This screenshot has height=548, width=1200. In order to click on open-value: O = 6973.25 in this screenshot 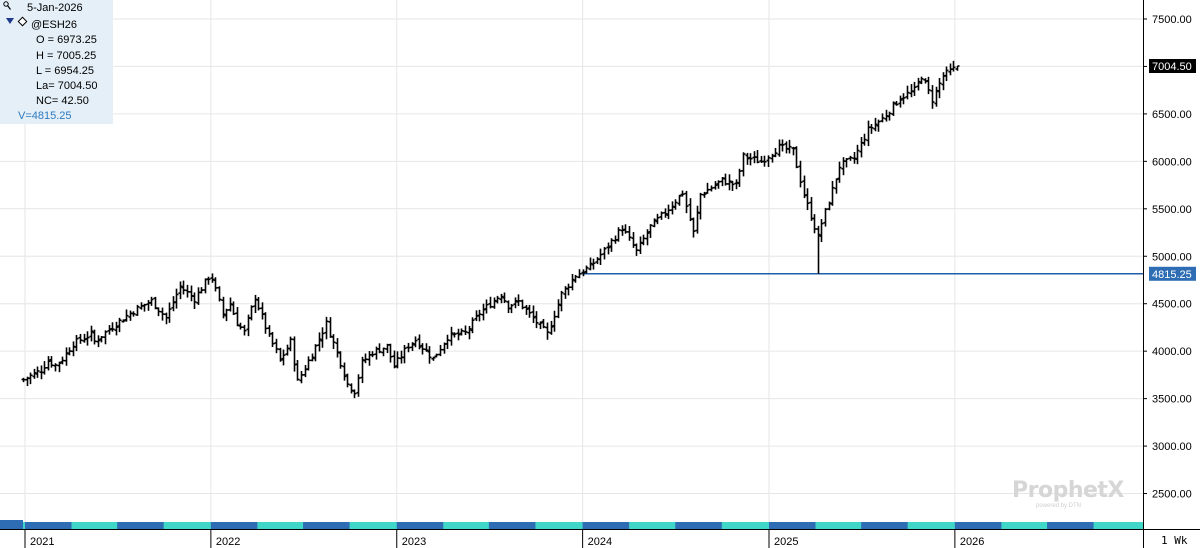, I will do `click(66, 40)`.